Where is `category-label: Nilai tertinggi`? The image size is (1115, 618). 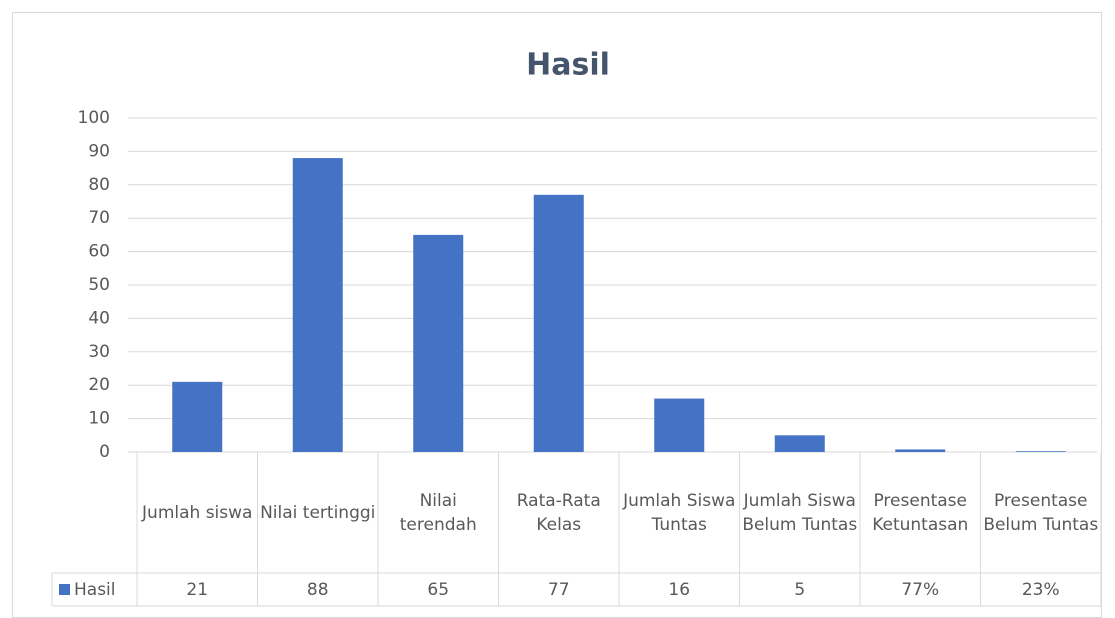 category-label: Nilai tertinggi is located at coordinates (318, 512).